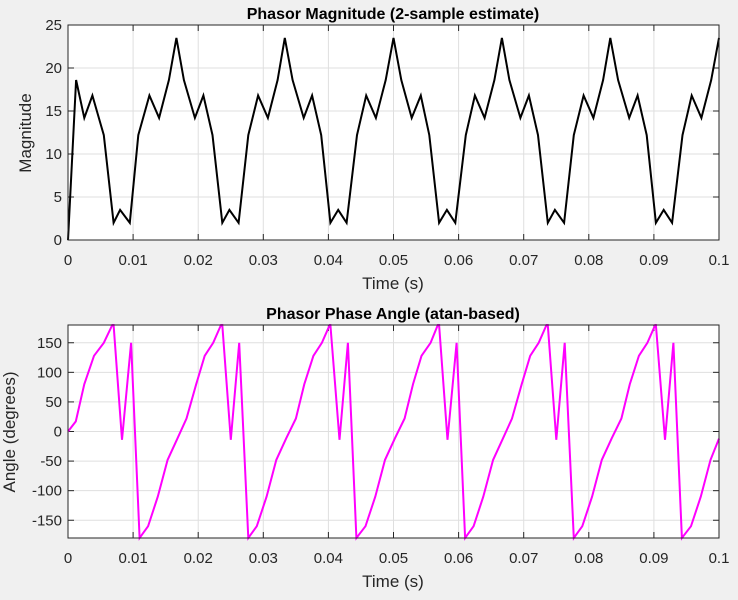 The width and height of the screenshot is (738, 600). Describe the element at coordinates (198, 260) in the screenshot. I see `magnitude-xtick-label: 0.02` at that location.